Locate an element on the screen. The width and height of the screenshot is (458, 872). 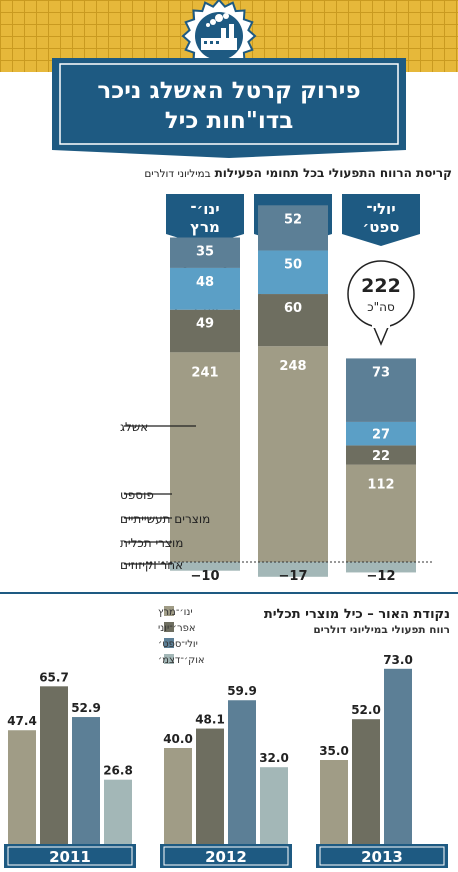
series-label: אחר וקיזוזים is located at coordinates (151, 565).